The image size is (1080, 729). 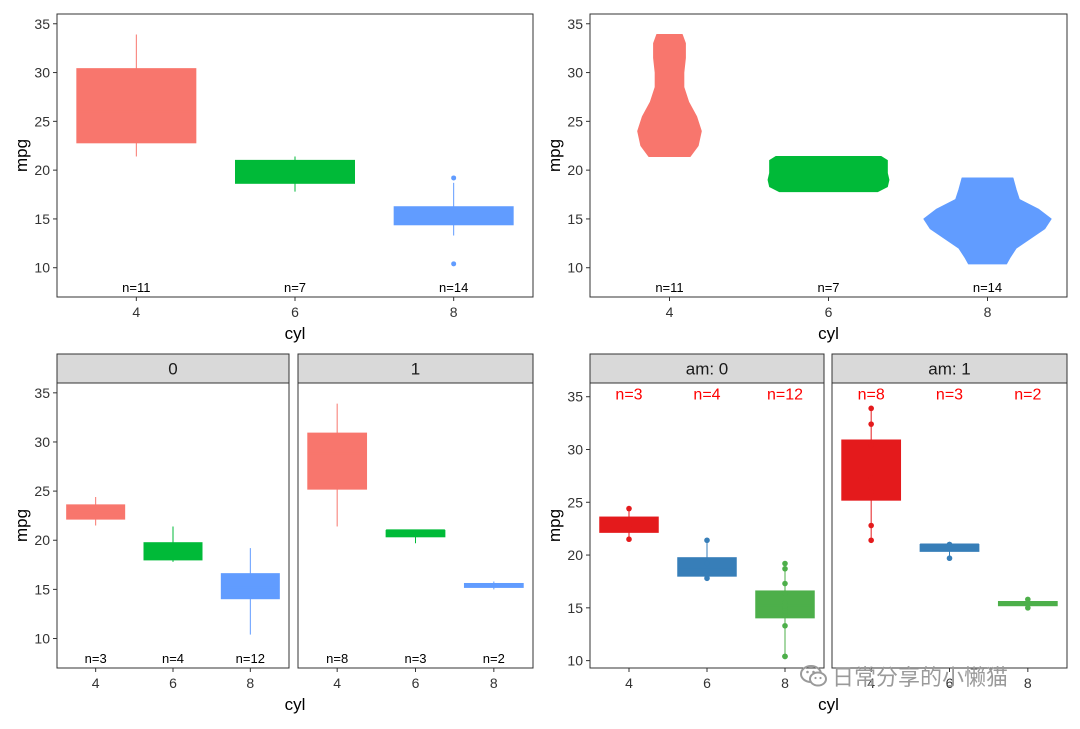 I want to click on facet-strip-label: am: 0, so click(x=707, y=369).